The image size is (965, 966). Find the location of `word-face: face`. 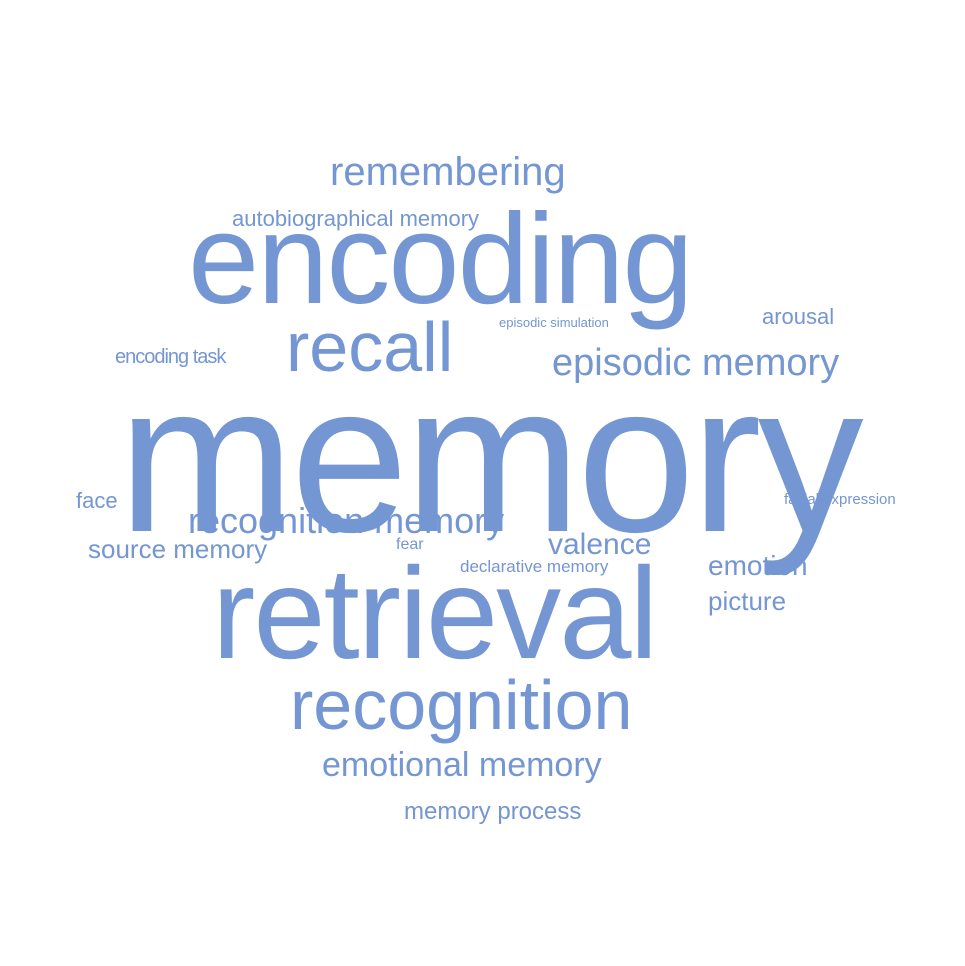

word-face: face is located at coordinates (97, 500).